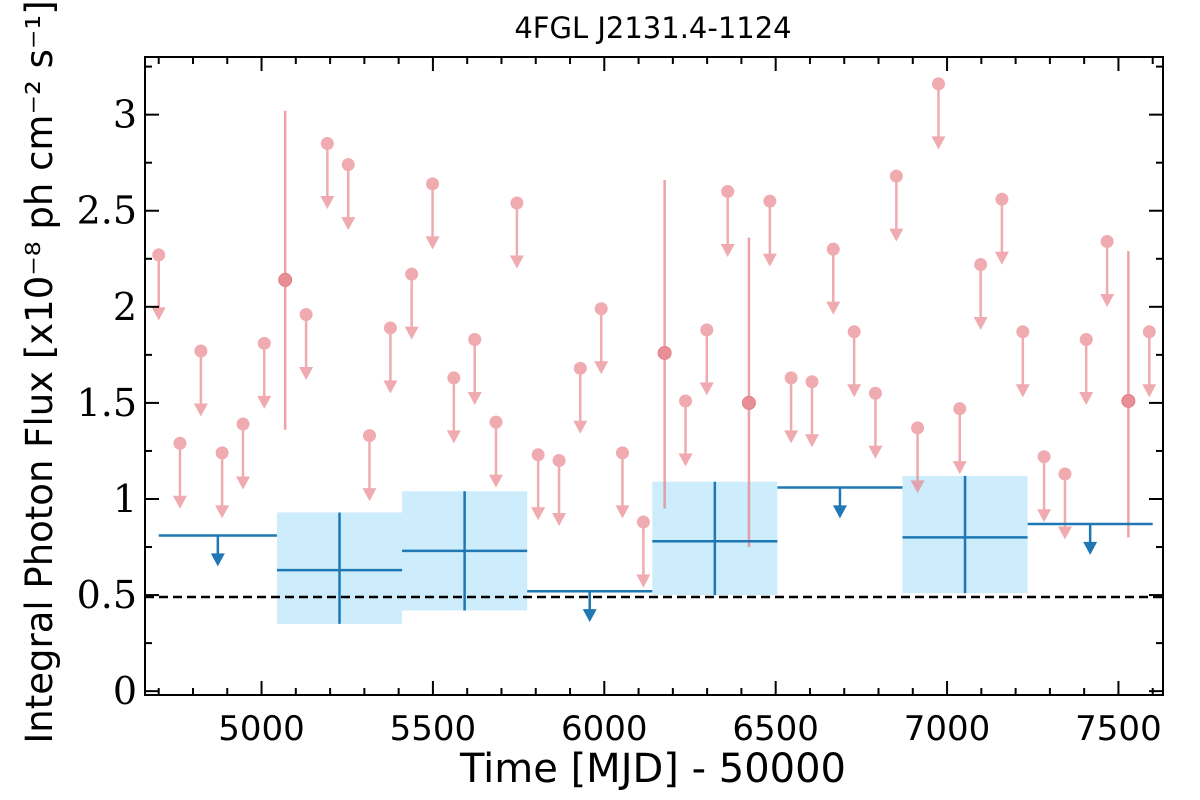 Image resolution: width=1200 pixels, height=800 pixels. I want to click on x-tick-label: 5500, so click(433, 729).